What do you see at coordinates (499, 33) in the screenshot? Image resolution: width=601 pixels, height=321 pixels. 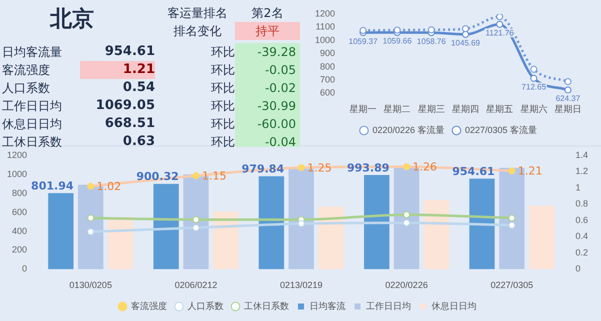 I see `data-label: 1121.76` at bounding box center [499, 33].